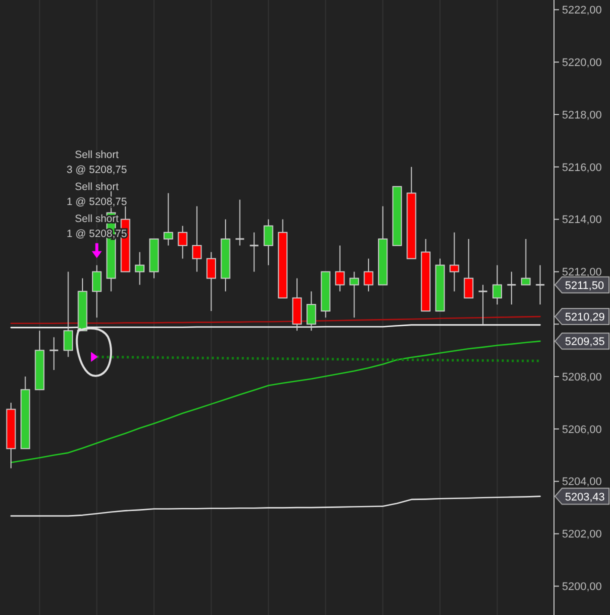  Describe the element at coordinates (582, 115) in the screenshot. I see `y-tick-label: 5218,00` at that location.